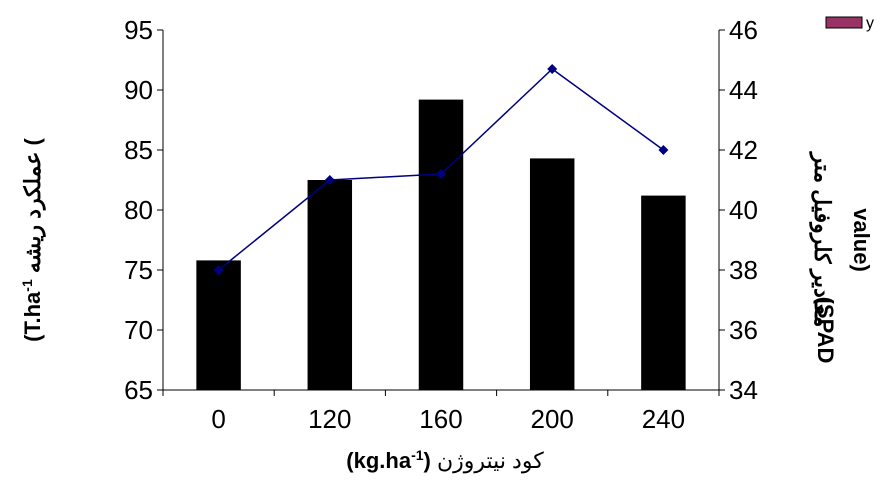  I want to click on y-left-tick-label: 85, so click(138, 150).